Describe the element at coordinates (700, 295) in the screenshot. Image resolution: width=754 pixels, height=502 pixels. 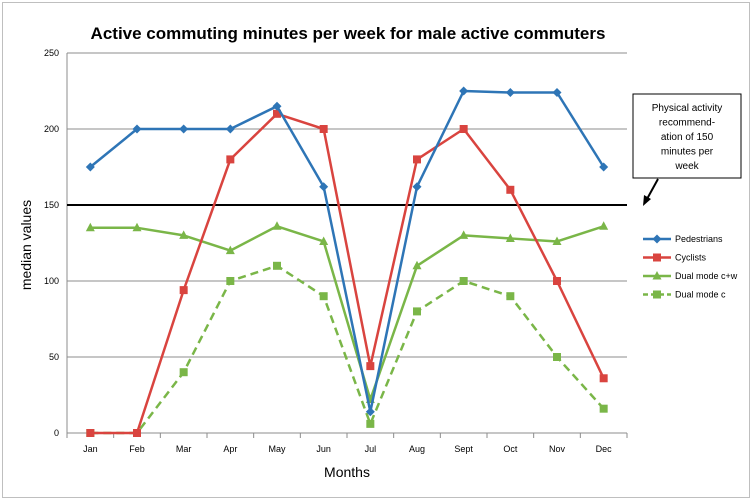
I see `legend-label: Dual mode c` at that location.